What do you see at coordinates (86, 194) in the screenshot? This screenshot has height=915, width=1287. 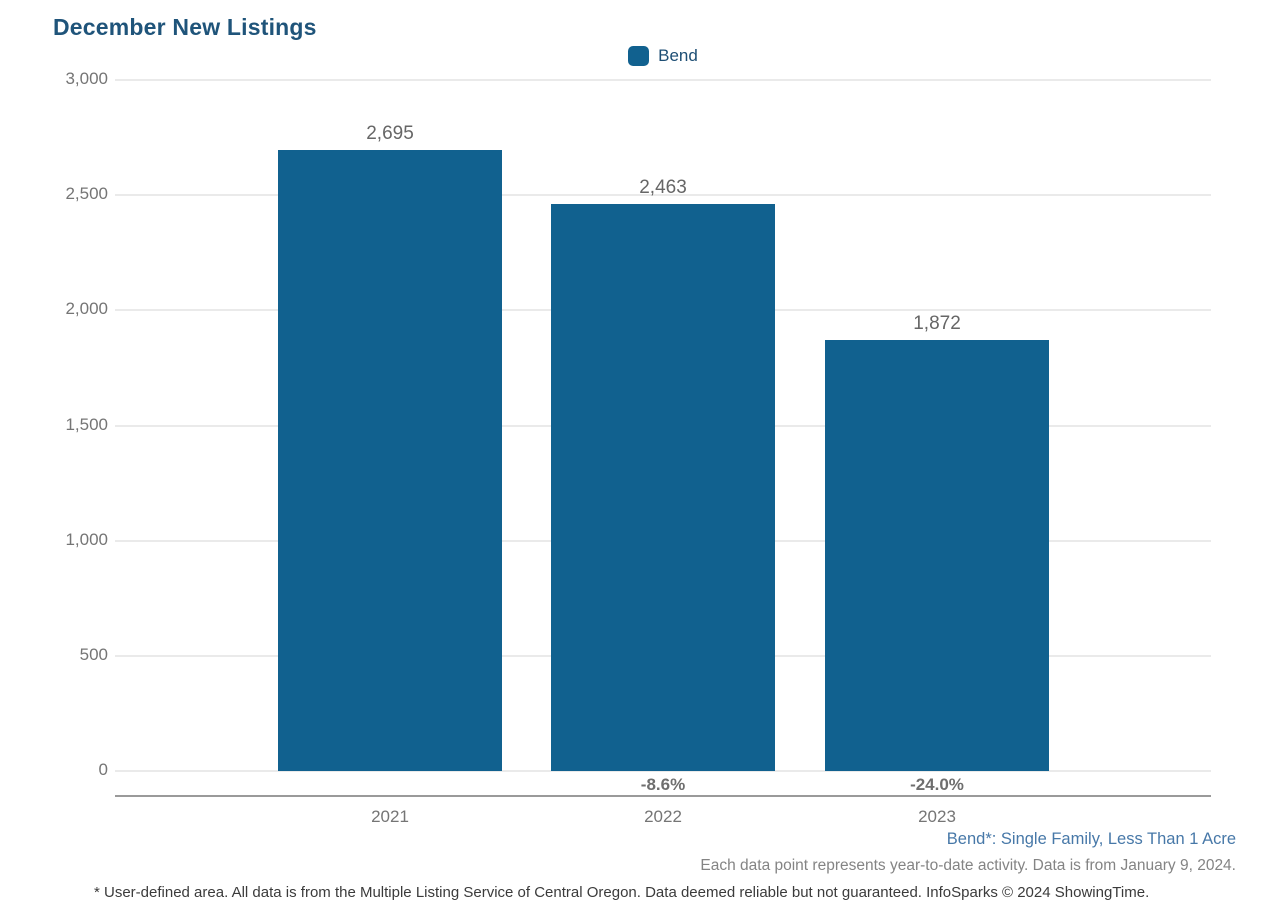 I see `y-axis-tick-label: 2,500` at bounding box center [86, 194].